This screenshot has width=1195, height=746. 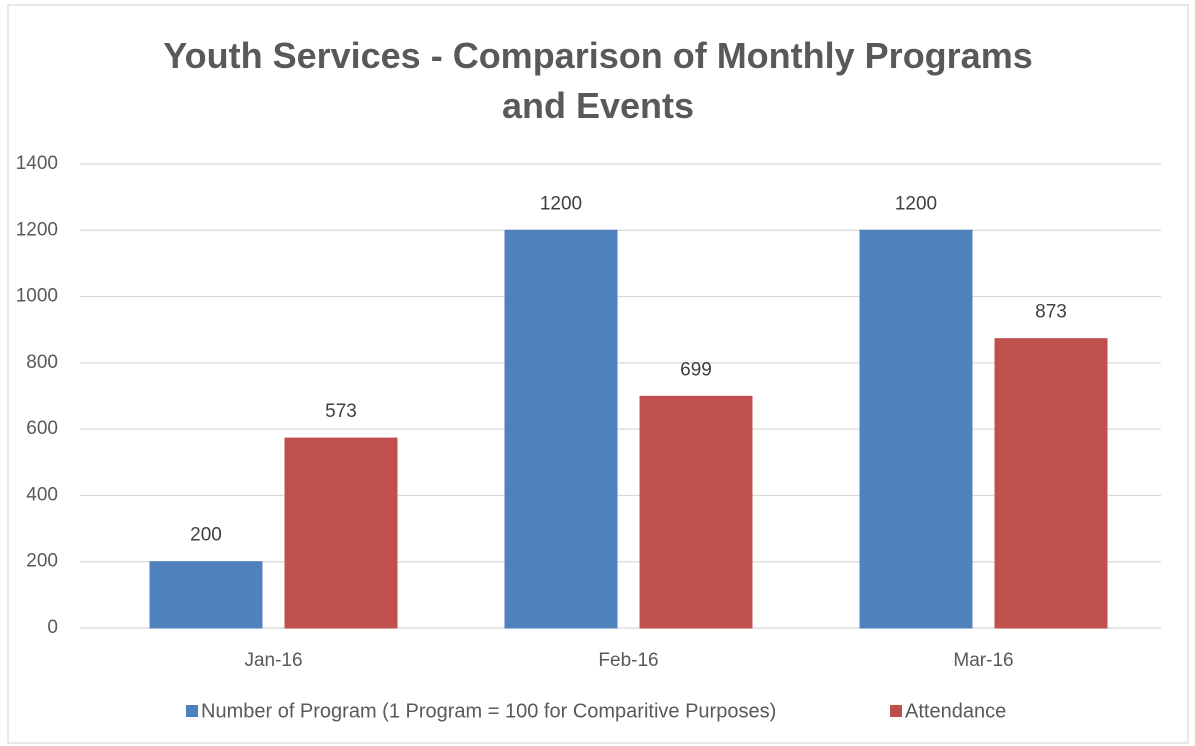 I want to click on y-tick-label: 0, so click(x=52, y=627).